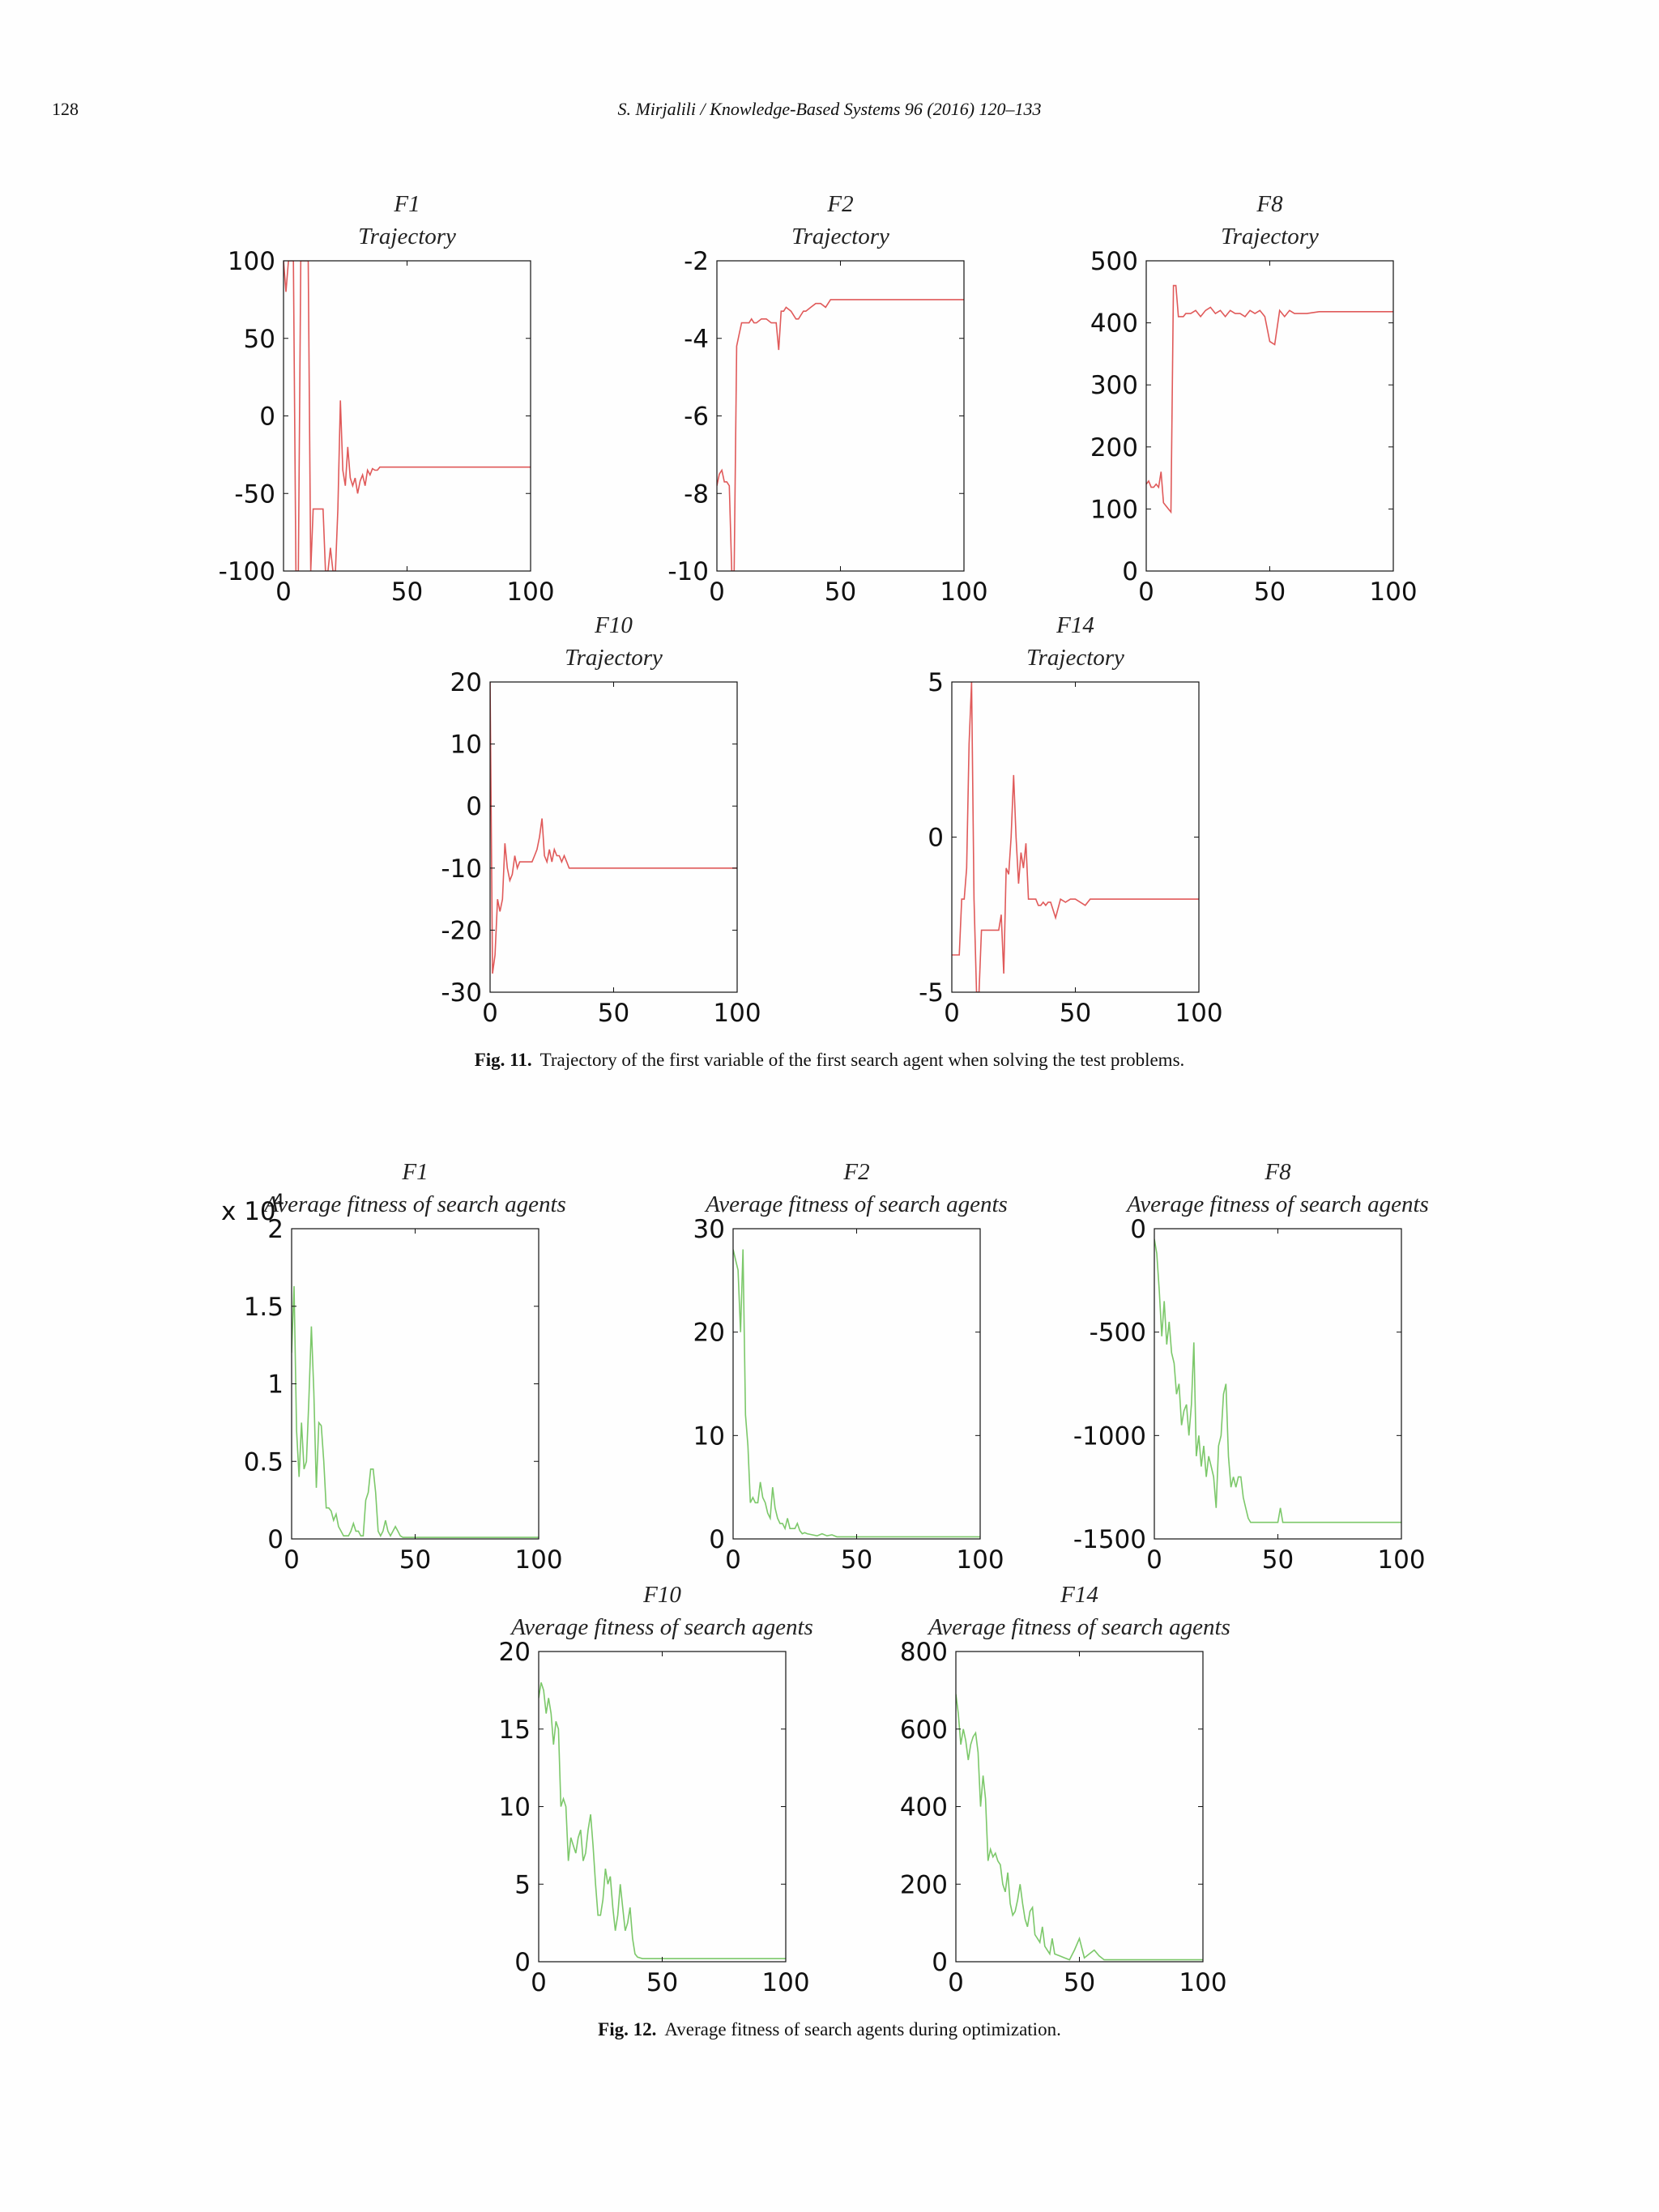  Describe the element at coordinates (515, 1730) in the screenshot. I see `y-tick-label: 15` at that location.